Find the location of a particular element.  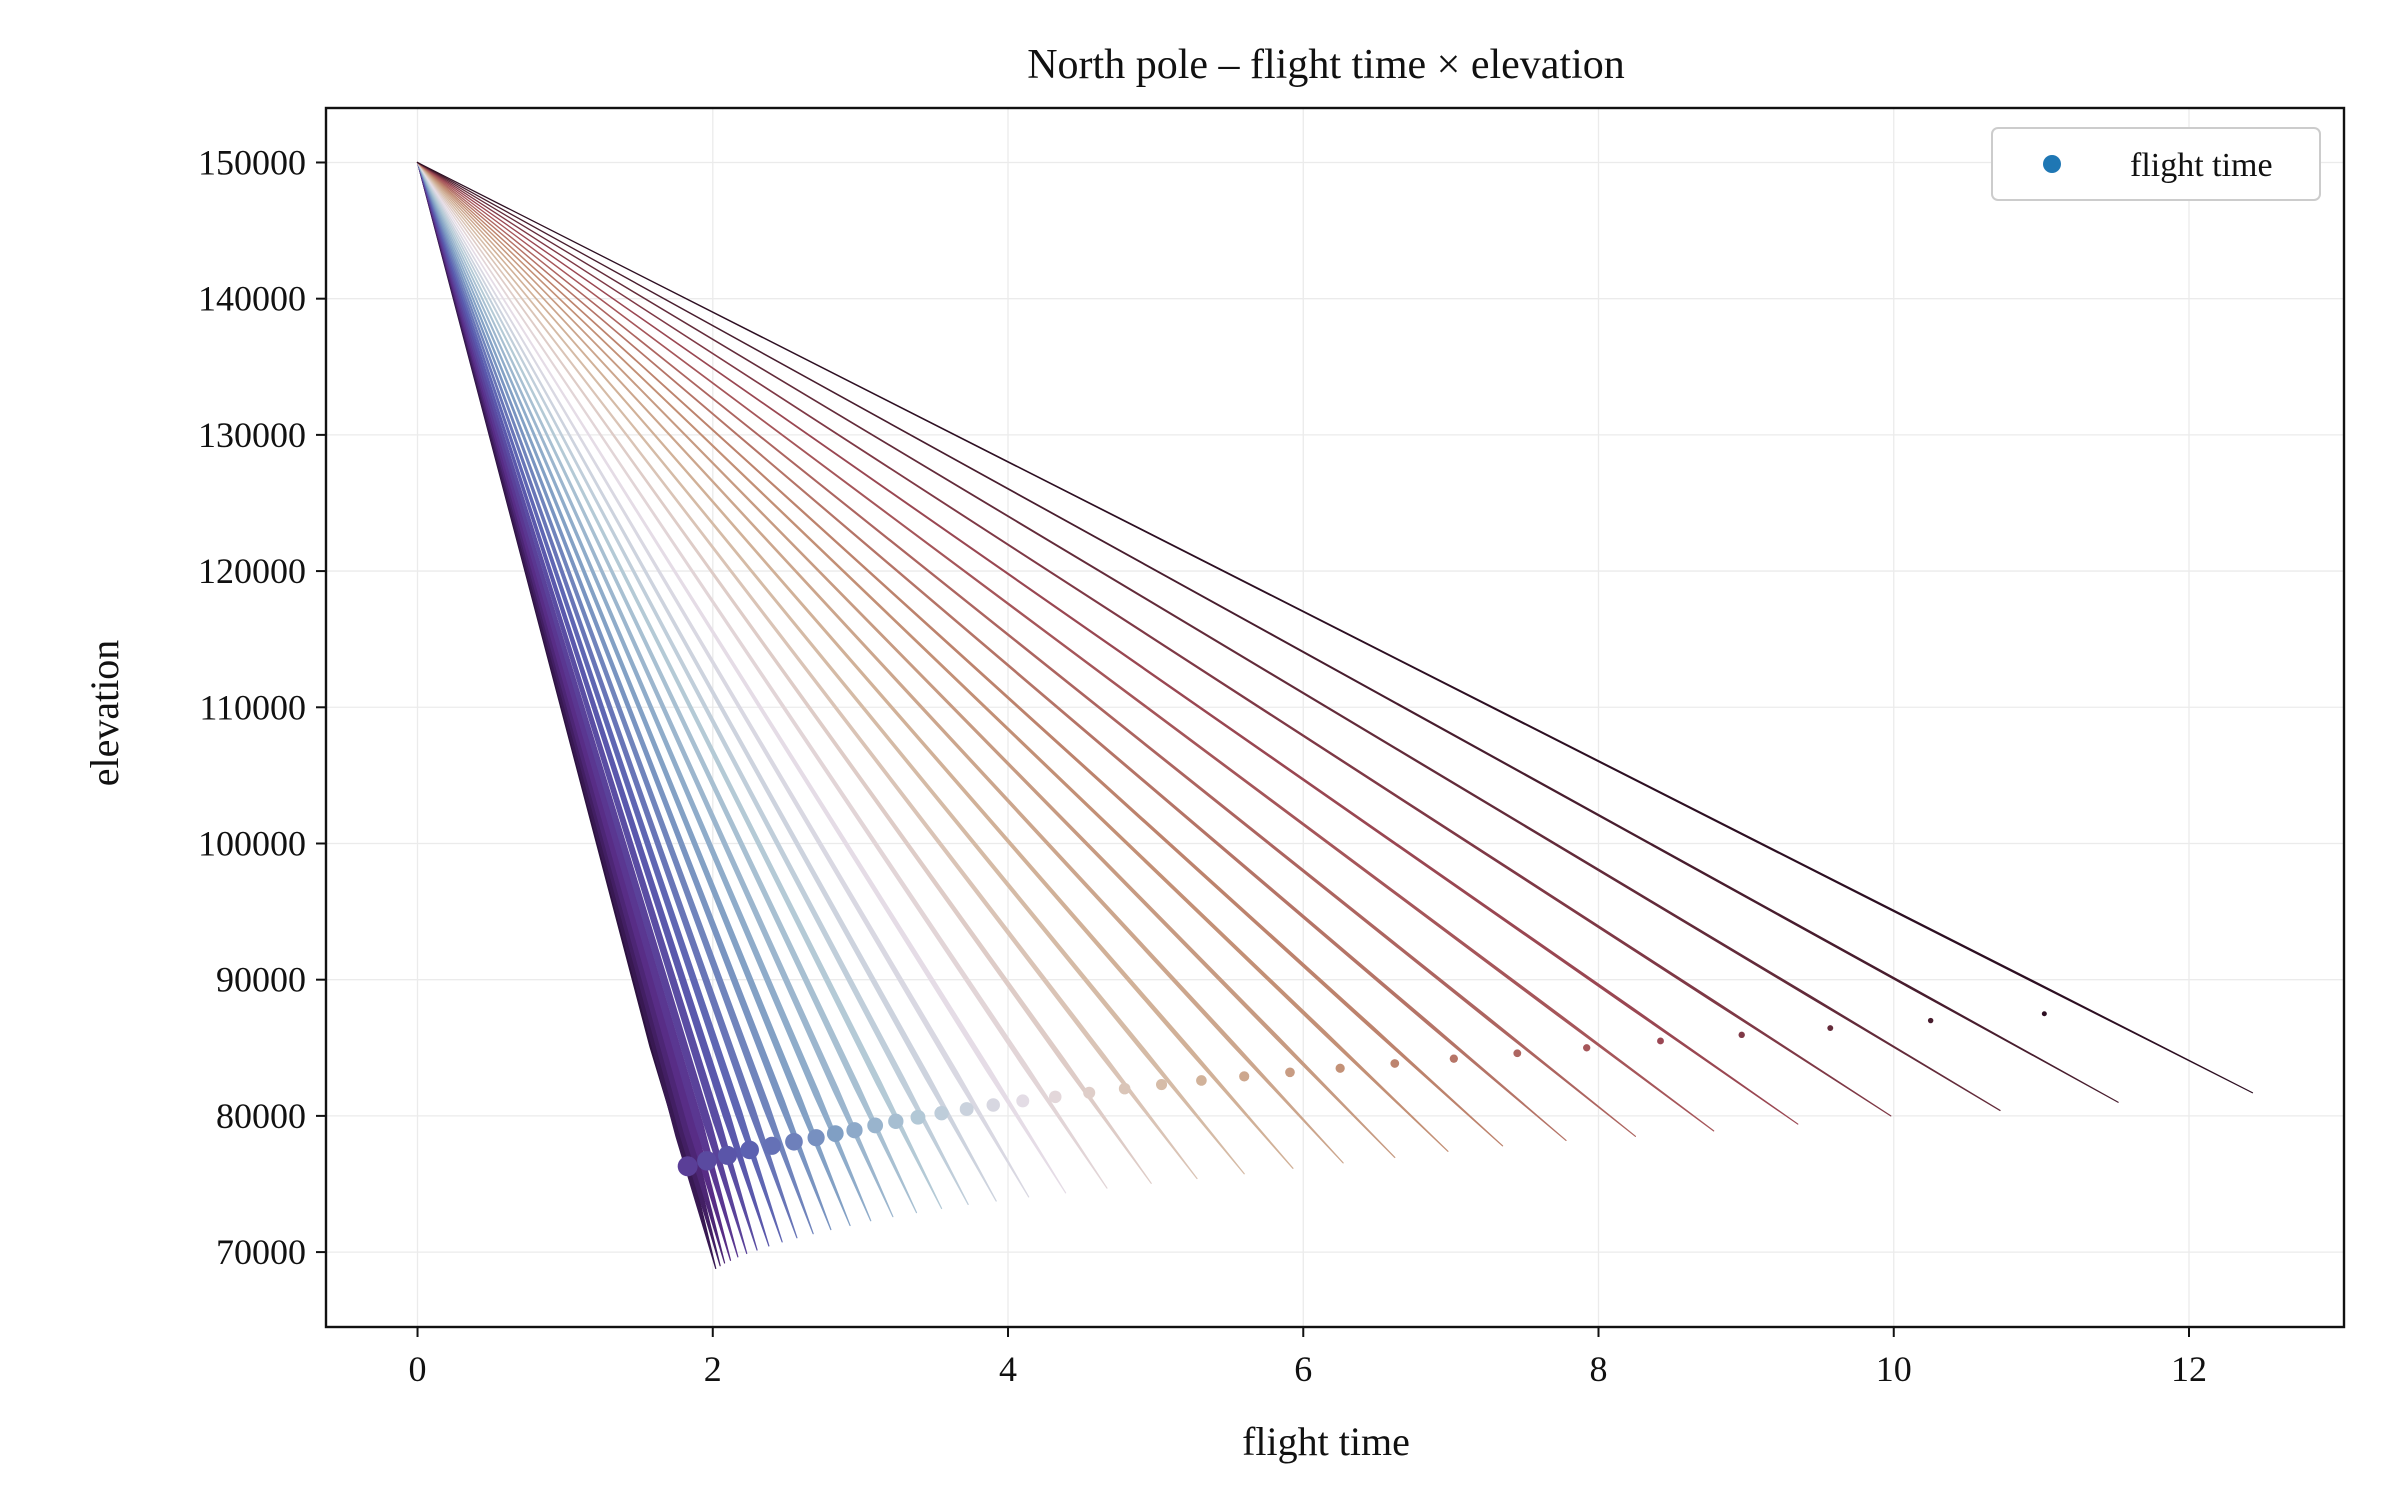

legend: flight time is located at coordinates (2156, 164).